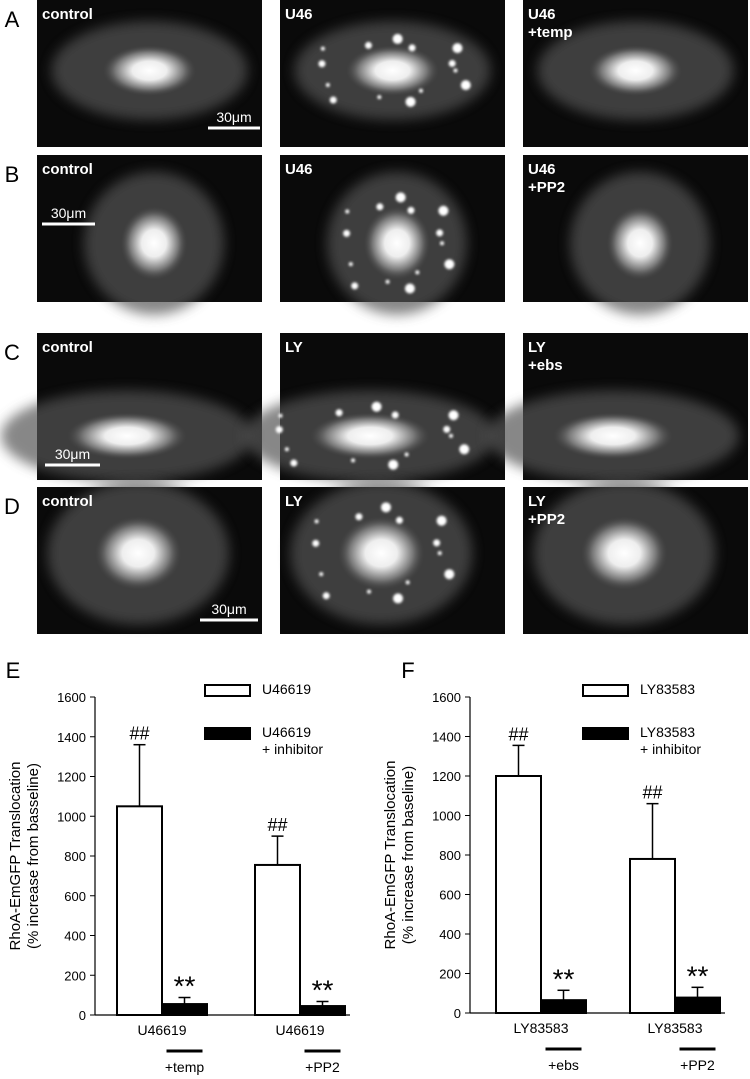  I want to click on panel-label: C, so click(12, 352).